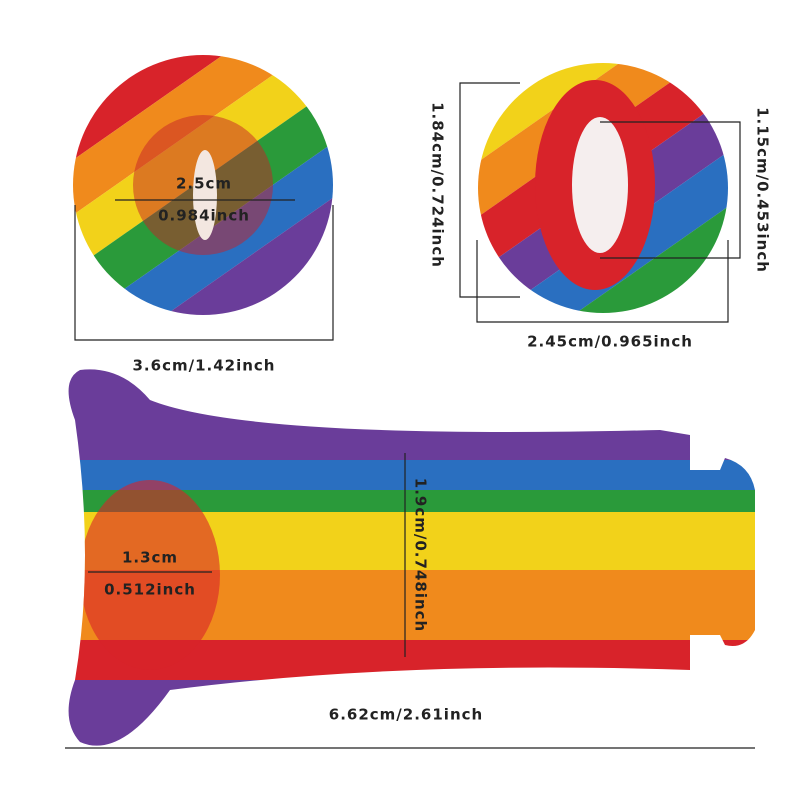 This screenshot has width=800, height=800. Describe the element at coordinates (204, 366) in the screenshot. I see `label: 3.6cm/1.42inch` at that location.